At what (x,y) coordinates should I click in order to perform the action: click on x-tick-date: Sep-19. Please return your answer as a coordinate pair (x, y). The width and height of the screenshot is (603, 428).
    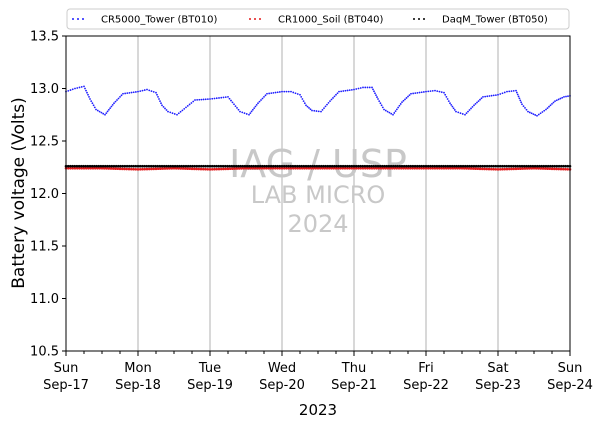
    Looking at the image, I should click on (210, 385).